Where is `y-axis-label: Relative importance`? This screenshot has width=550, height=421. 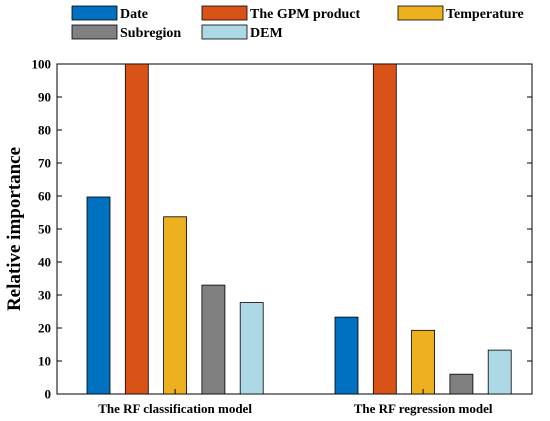
y-axis-label: Relative importance is located at coordinates (14, 229).